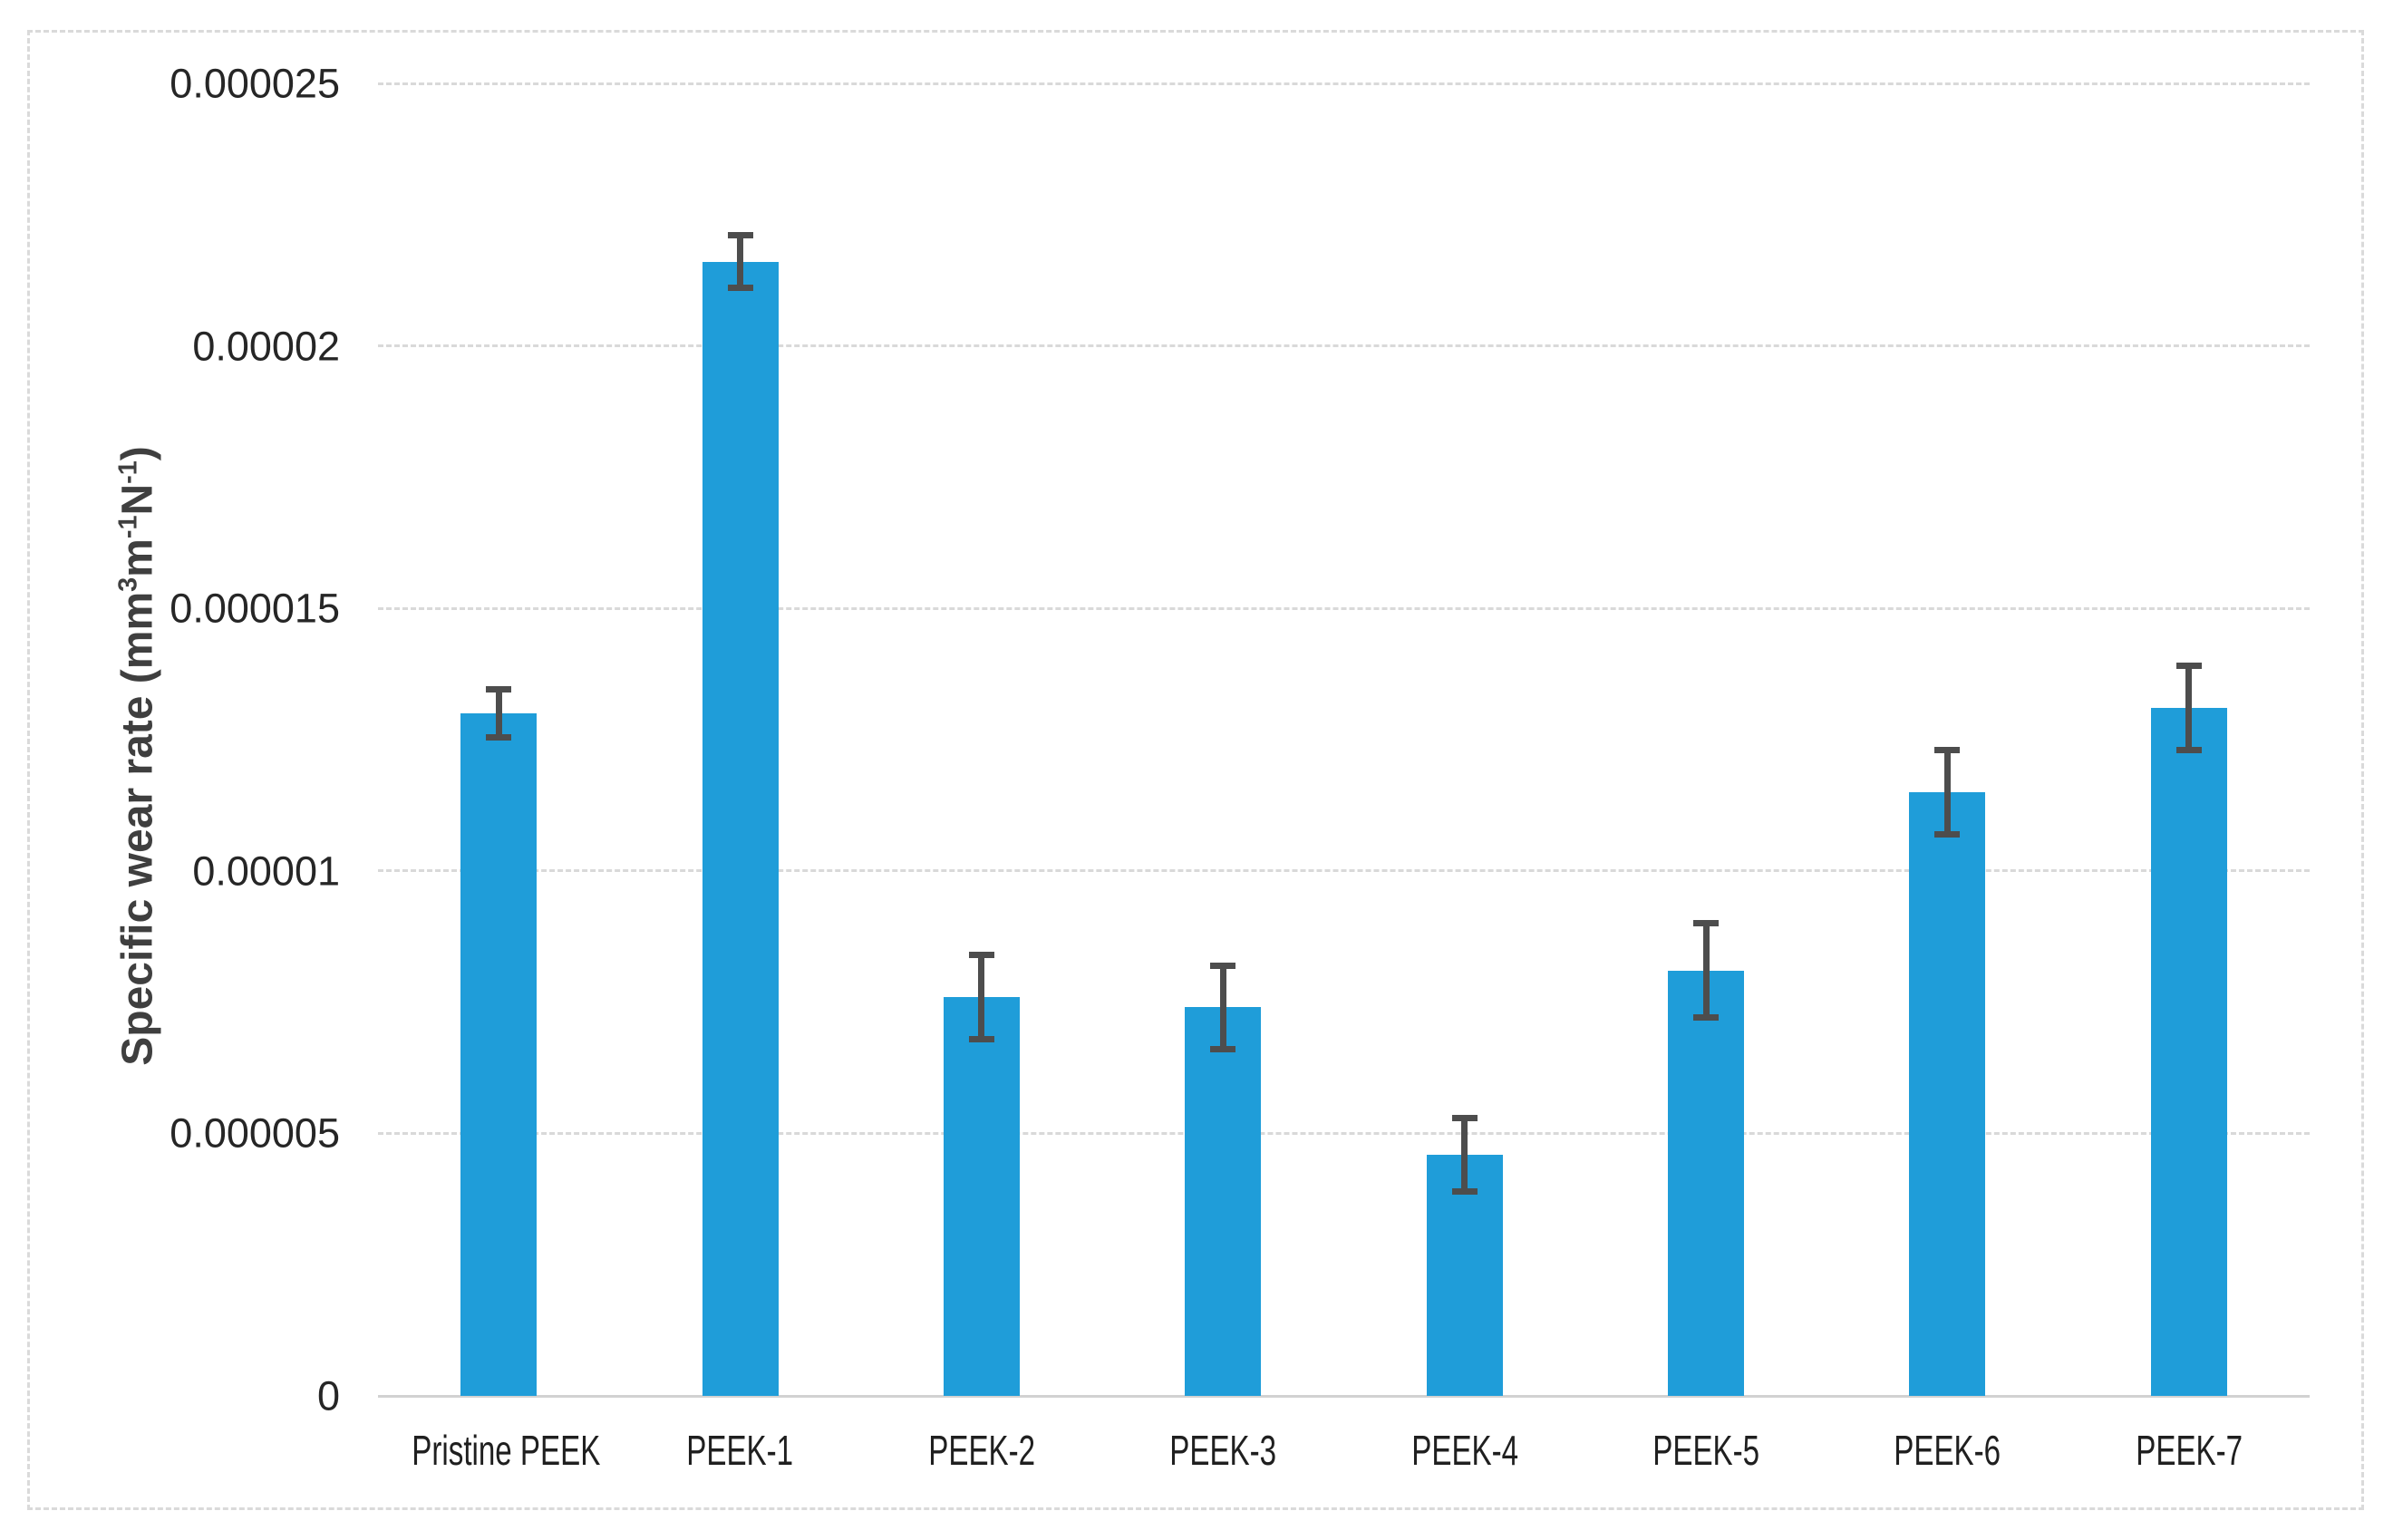 Image resolution: width=2403 pixels, height=1540 pixels. Describe the element at coordinates (255, 608) in the screenshot. I see `y-tick-label: 0.000015` at that location.